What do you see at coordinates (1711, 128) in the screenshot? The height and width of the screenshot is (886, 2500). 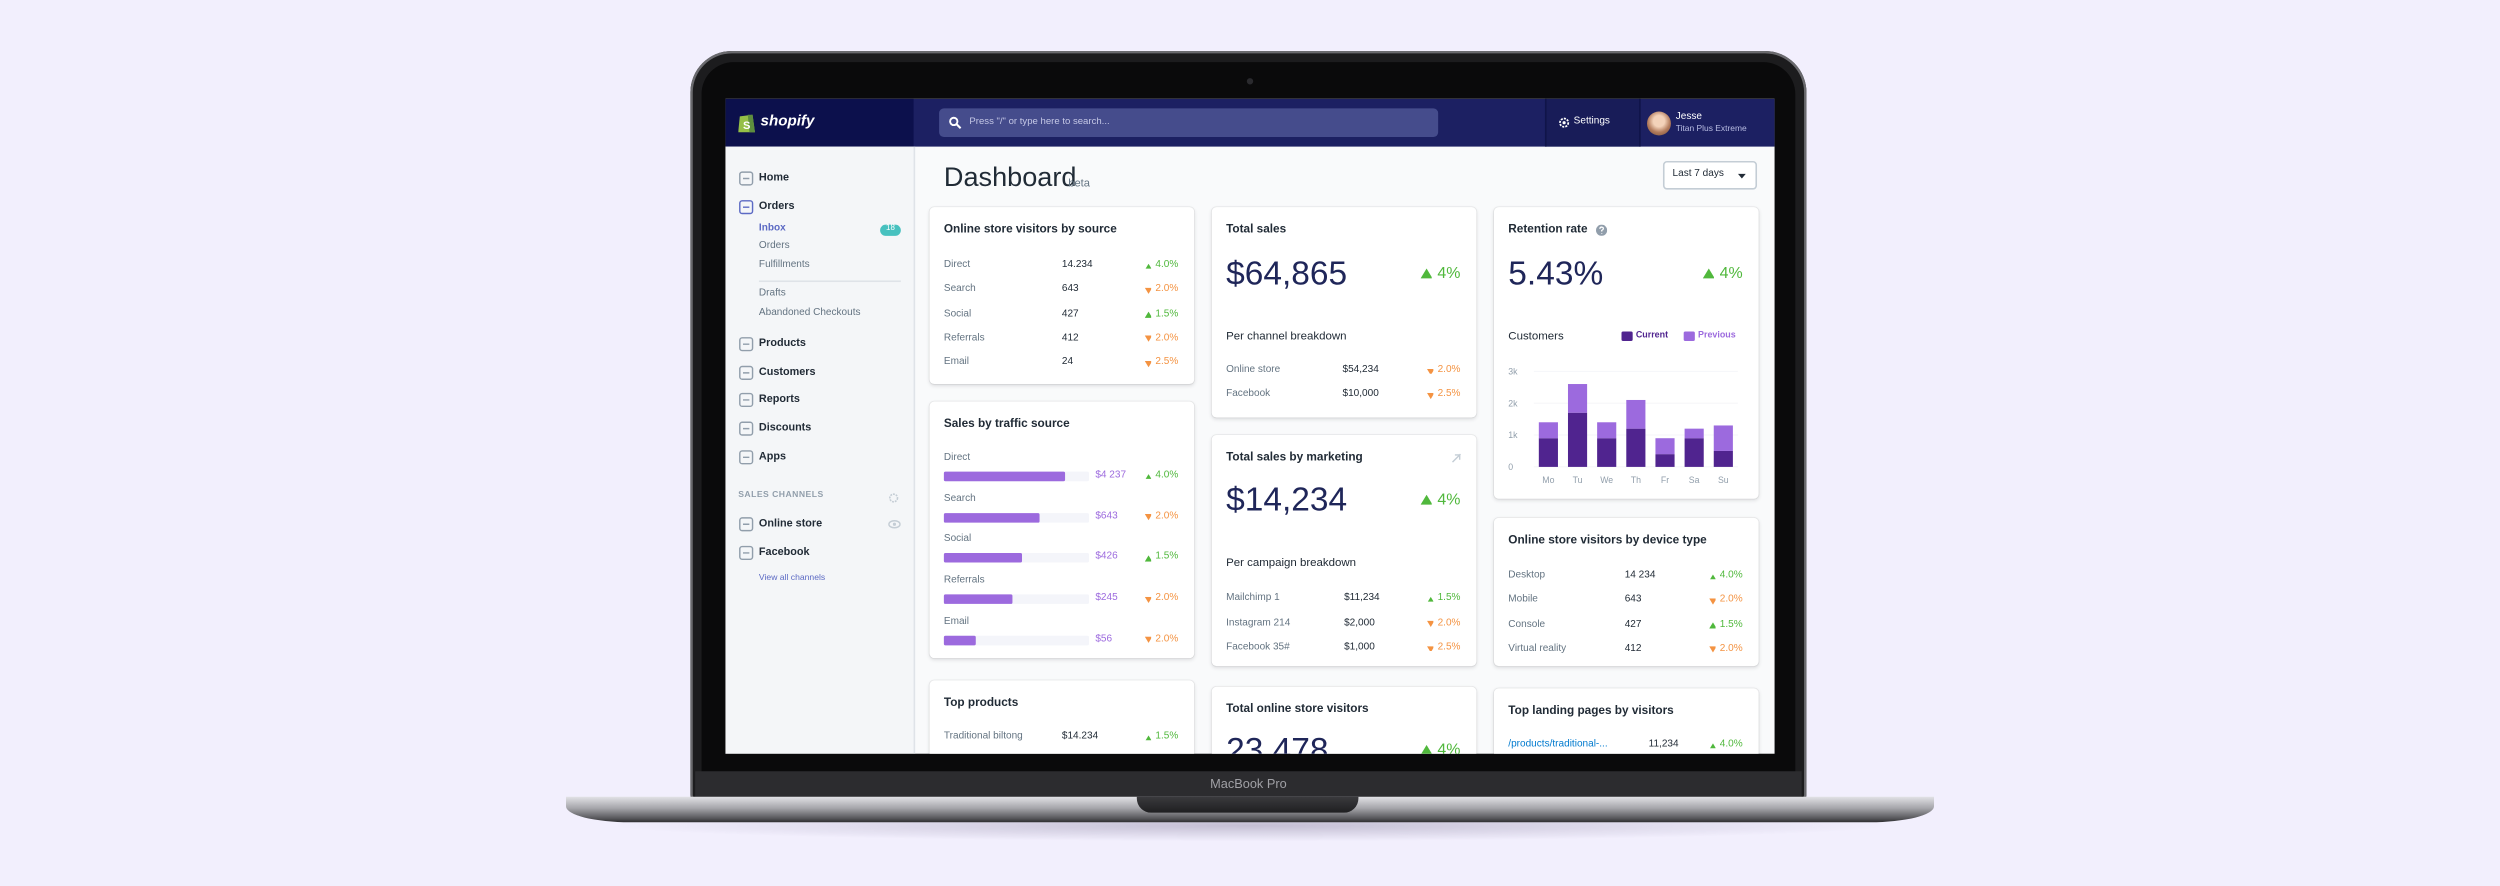 I see `user-store: Titan Plus Extreme` at bounding box center [1711, 128].